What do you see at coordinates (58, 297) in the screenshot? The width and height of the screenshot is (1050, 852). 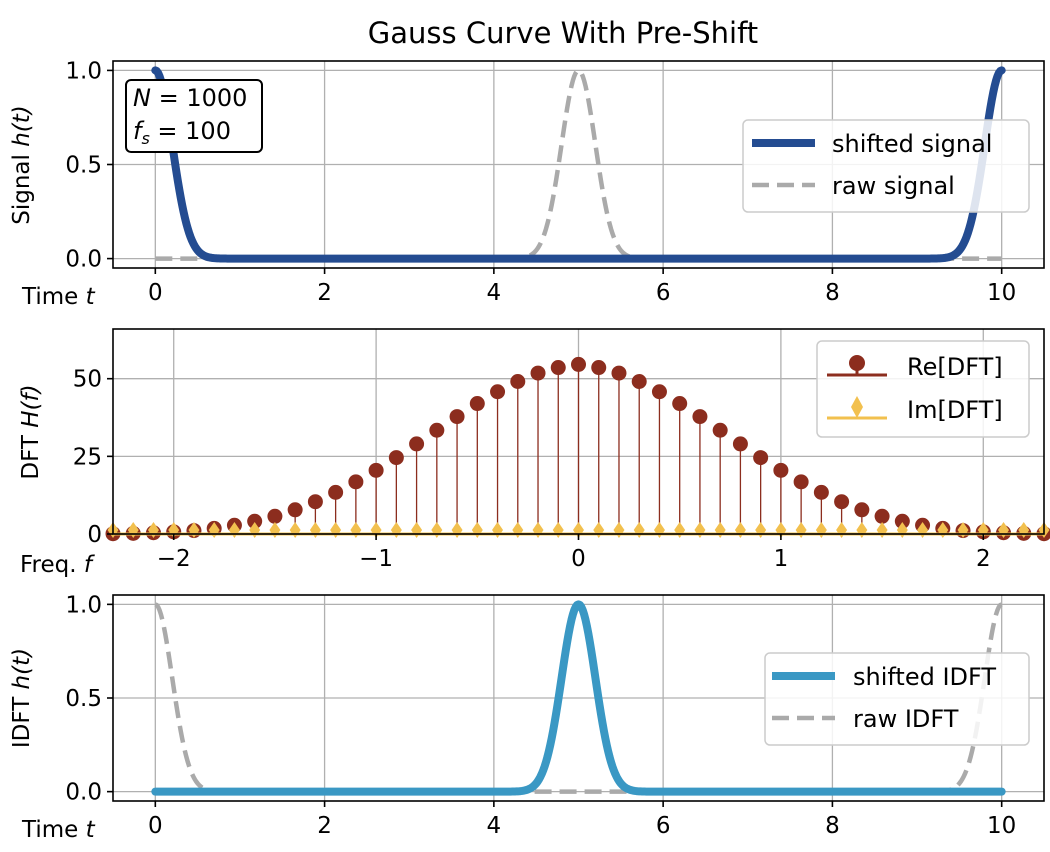 I see `signal-xlabel: Time t` at bounding box center [58, 297].